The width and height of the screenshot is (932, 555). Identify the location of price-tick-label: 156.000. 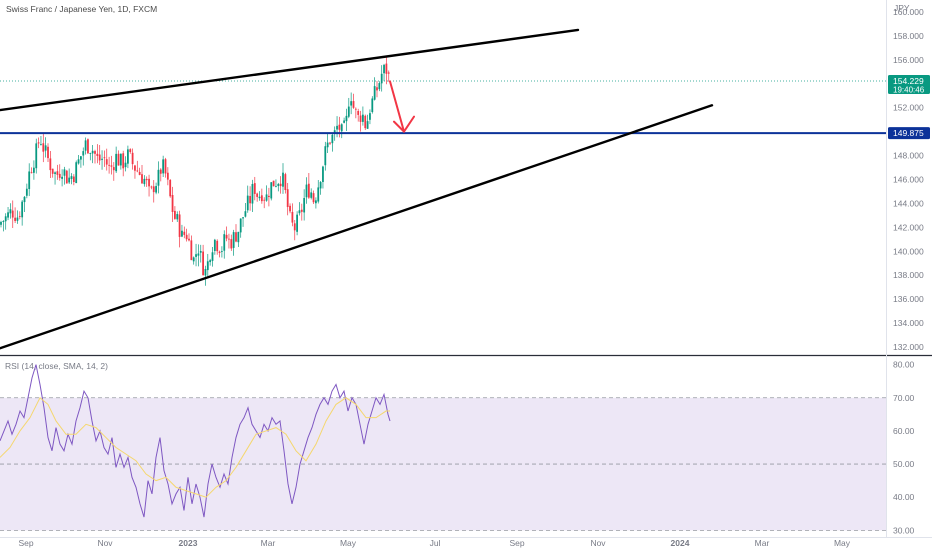
(908, 60).